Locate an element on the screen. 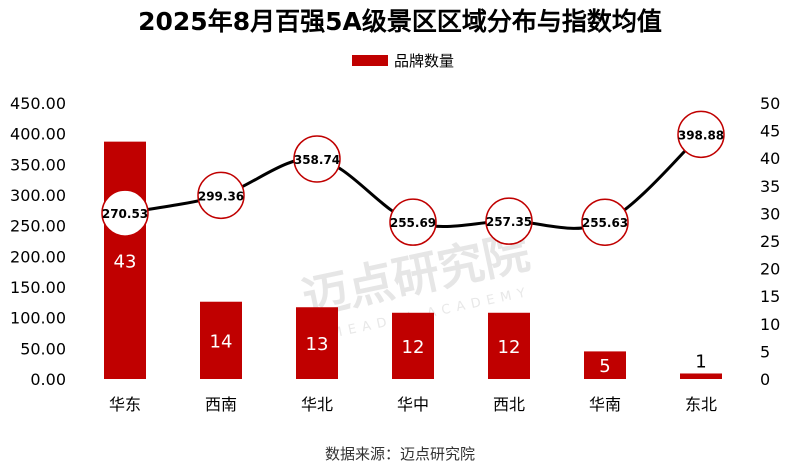  line-data-label: 257.35 is located at coordinates (509, 222).